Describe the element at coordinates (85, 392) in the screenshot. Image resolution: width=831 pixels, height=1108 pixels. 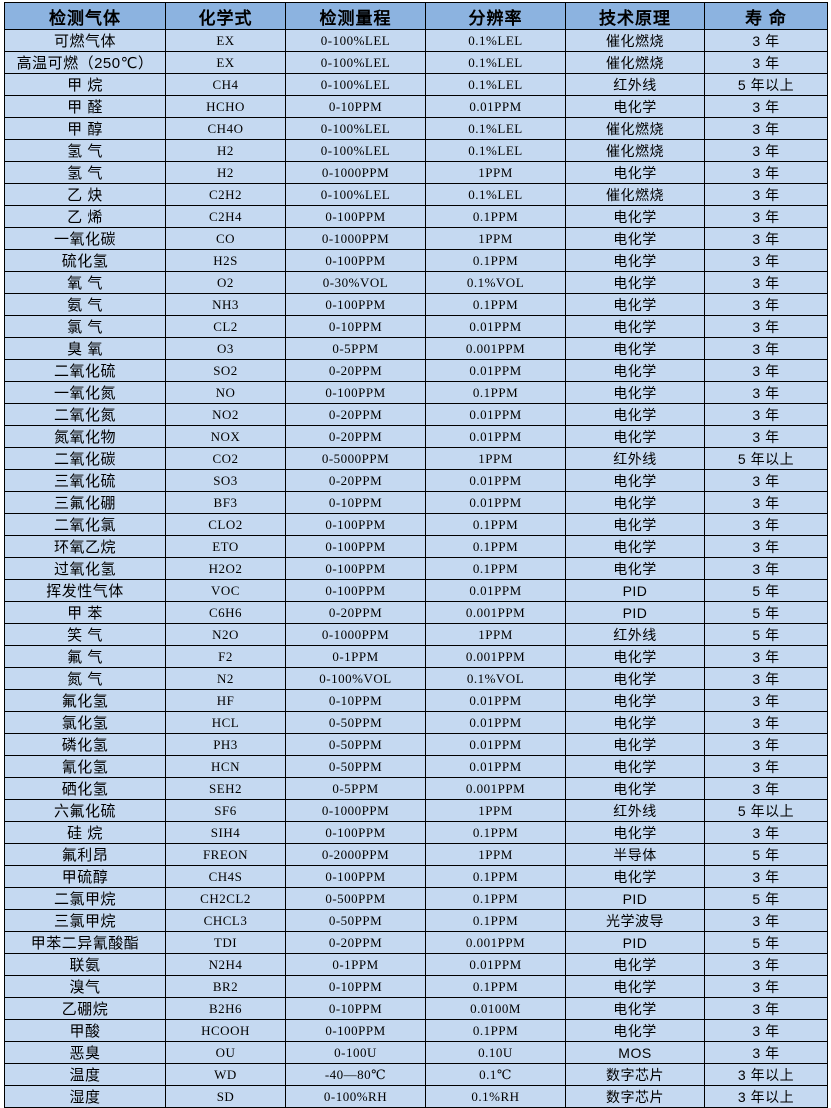
I see `cell-gas: 一氧化氮` at that location.